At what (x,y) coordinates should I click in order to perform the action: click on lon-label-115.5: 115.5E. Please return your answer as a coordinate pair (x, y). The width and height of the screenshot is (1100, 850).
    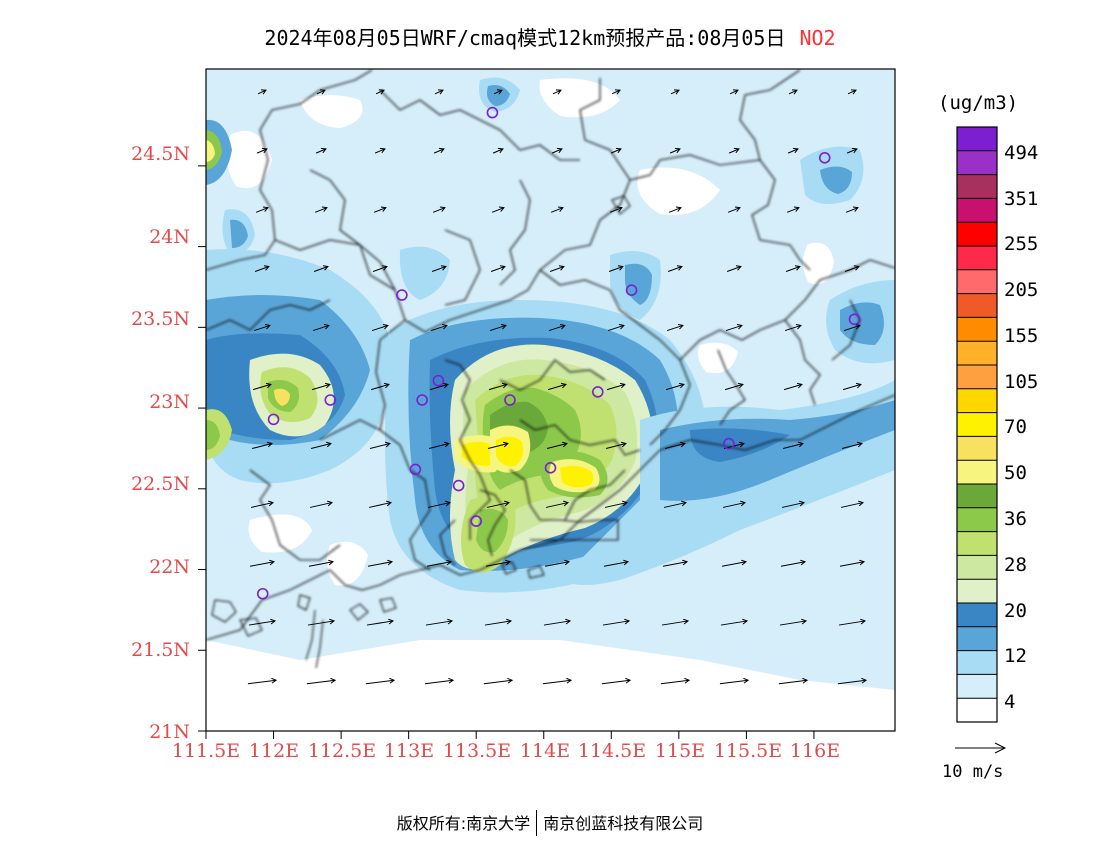
    Looking at the image, I should click on (748, 751).